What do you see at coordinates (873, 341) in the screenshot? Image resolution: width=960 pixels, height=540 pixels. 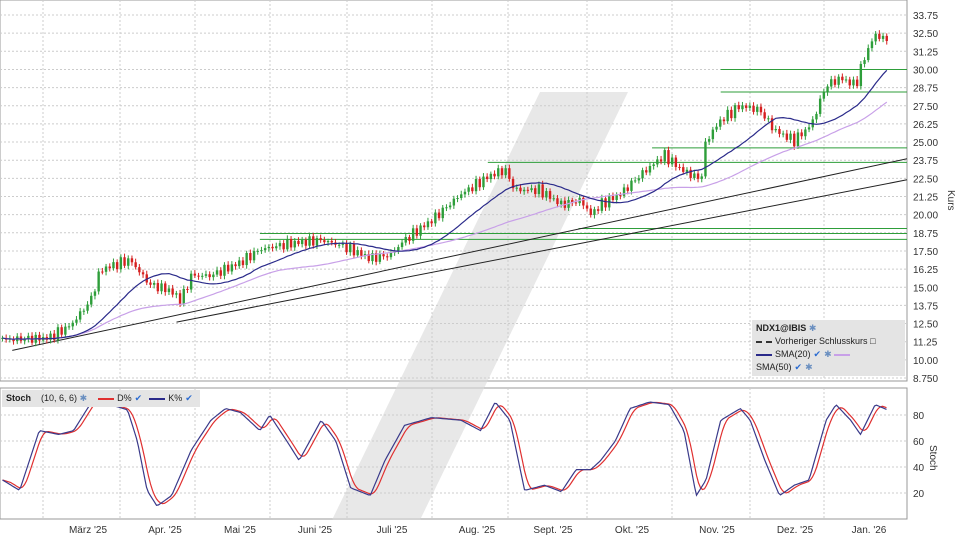 I see `checkbox-icon: □` at bounding box center [873, 341].